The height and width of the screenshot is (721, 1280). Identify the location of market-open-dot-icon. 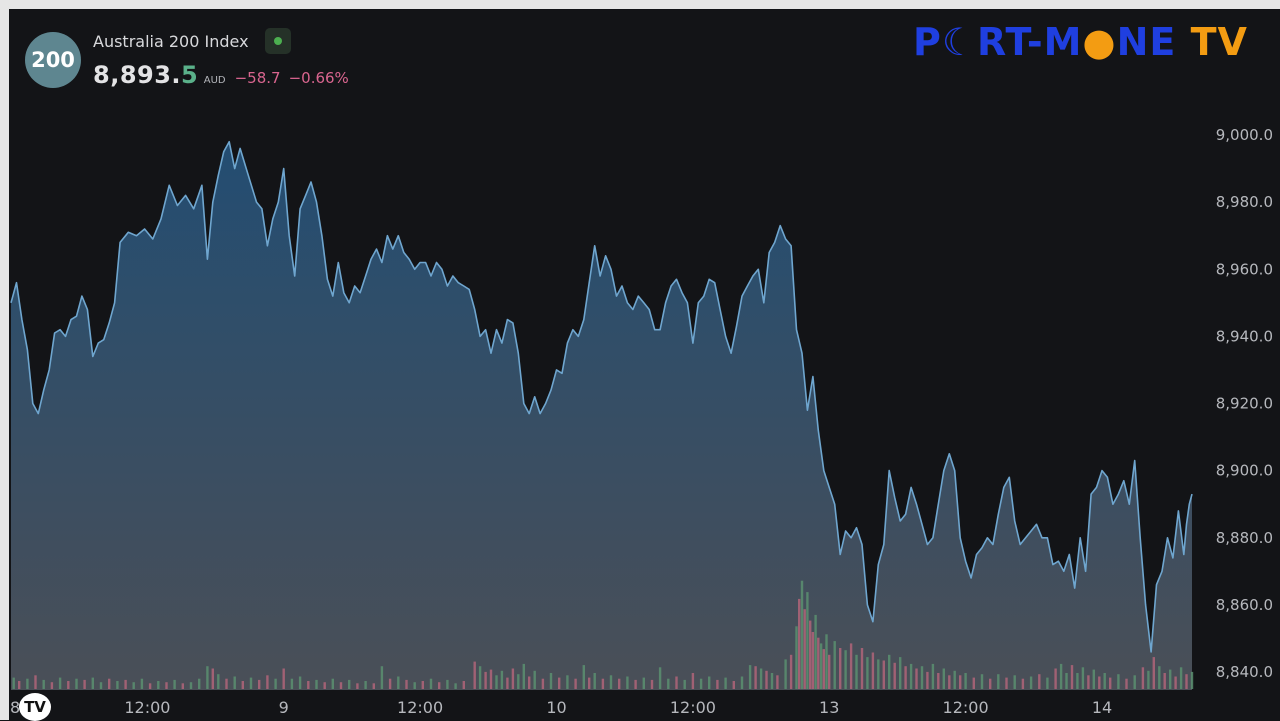
(278, 41).